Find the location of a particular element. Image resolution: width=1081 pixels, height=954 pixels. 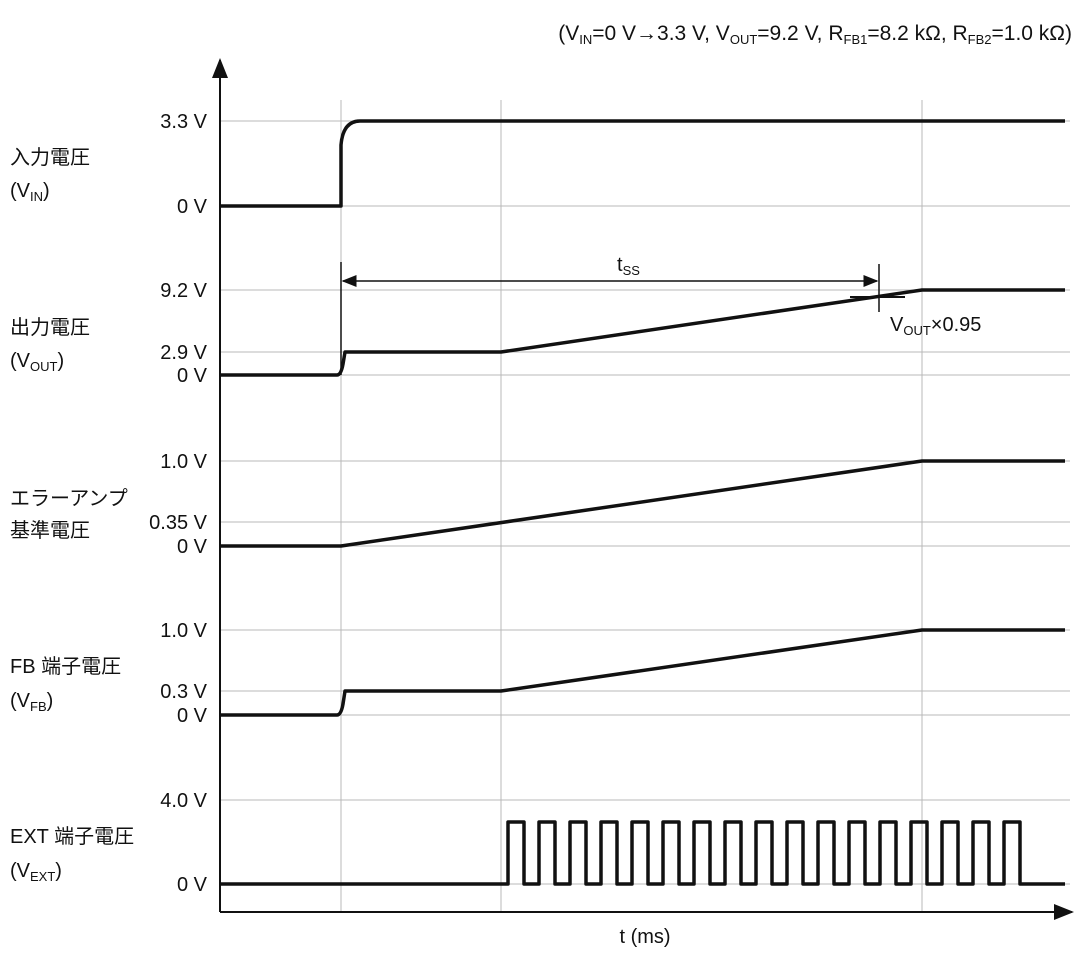

tick-ext-low: 0 V is located at coordinates (192, 885).